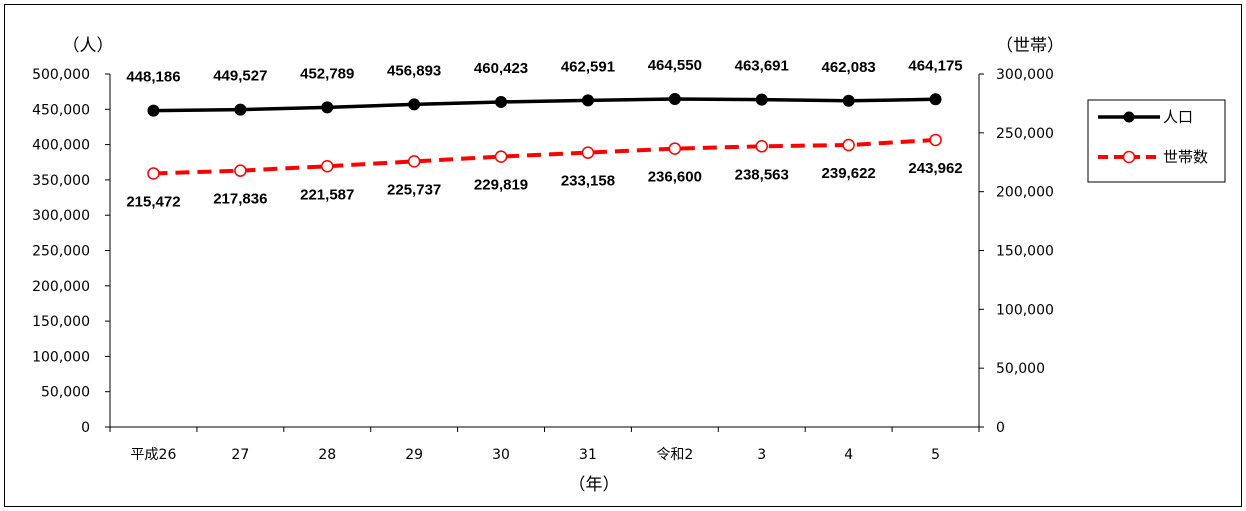 Image resolution: width=1246 pixels, height=511 pixels. Describe the element at coordinates (240, 76) in the screenshot. I see `series-0-data-label: 449,527` at that location.